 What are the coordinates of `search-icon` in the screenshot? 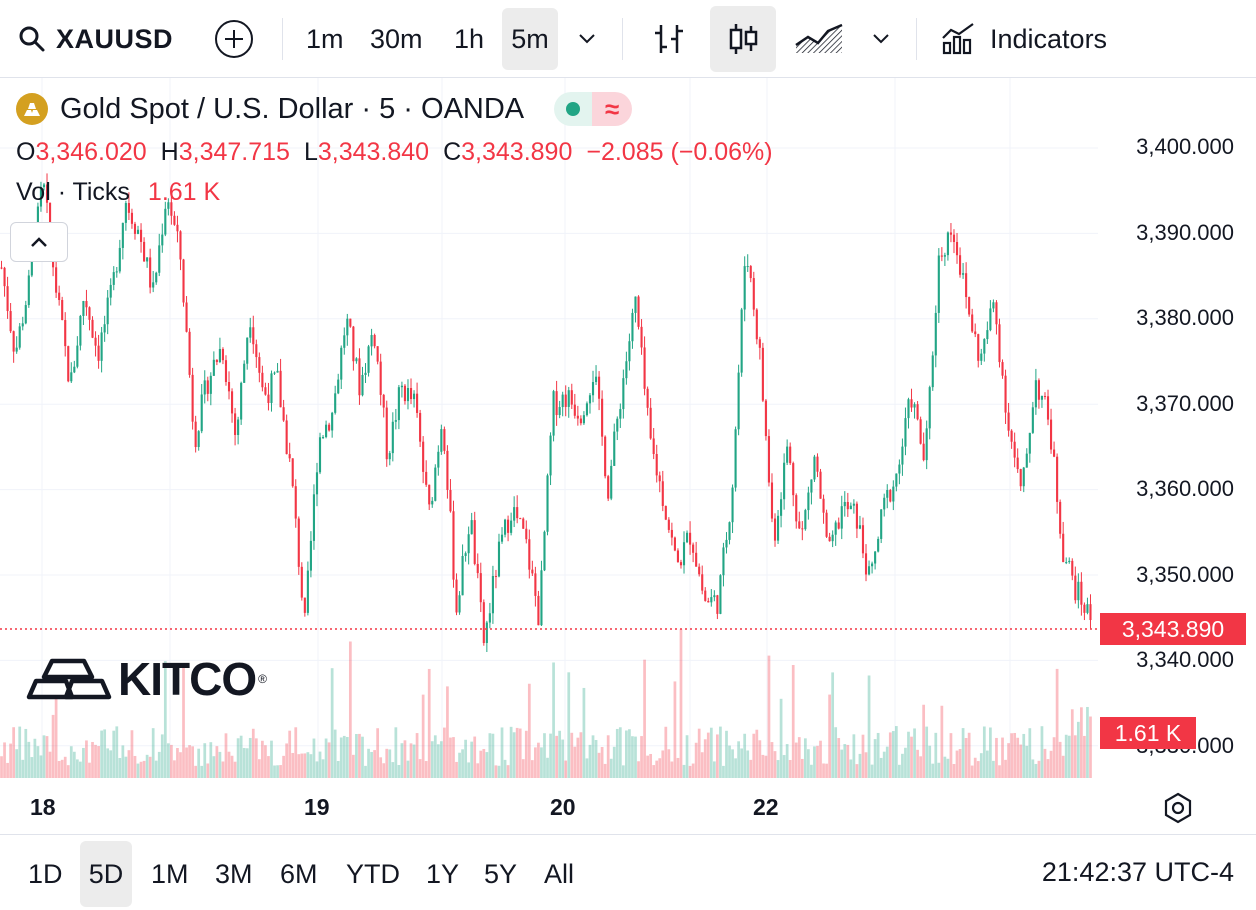 It's located at (32, 39).